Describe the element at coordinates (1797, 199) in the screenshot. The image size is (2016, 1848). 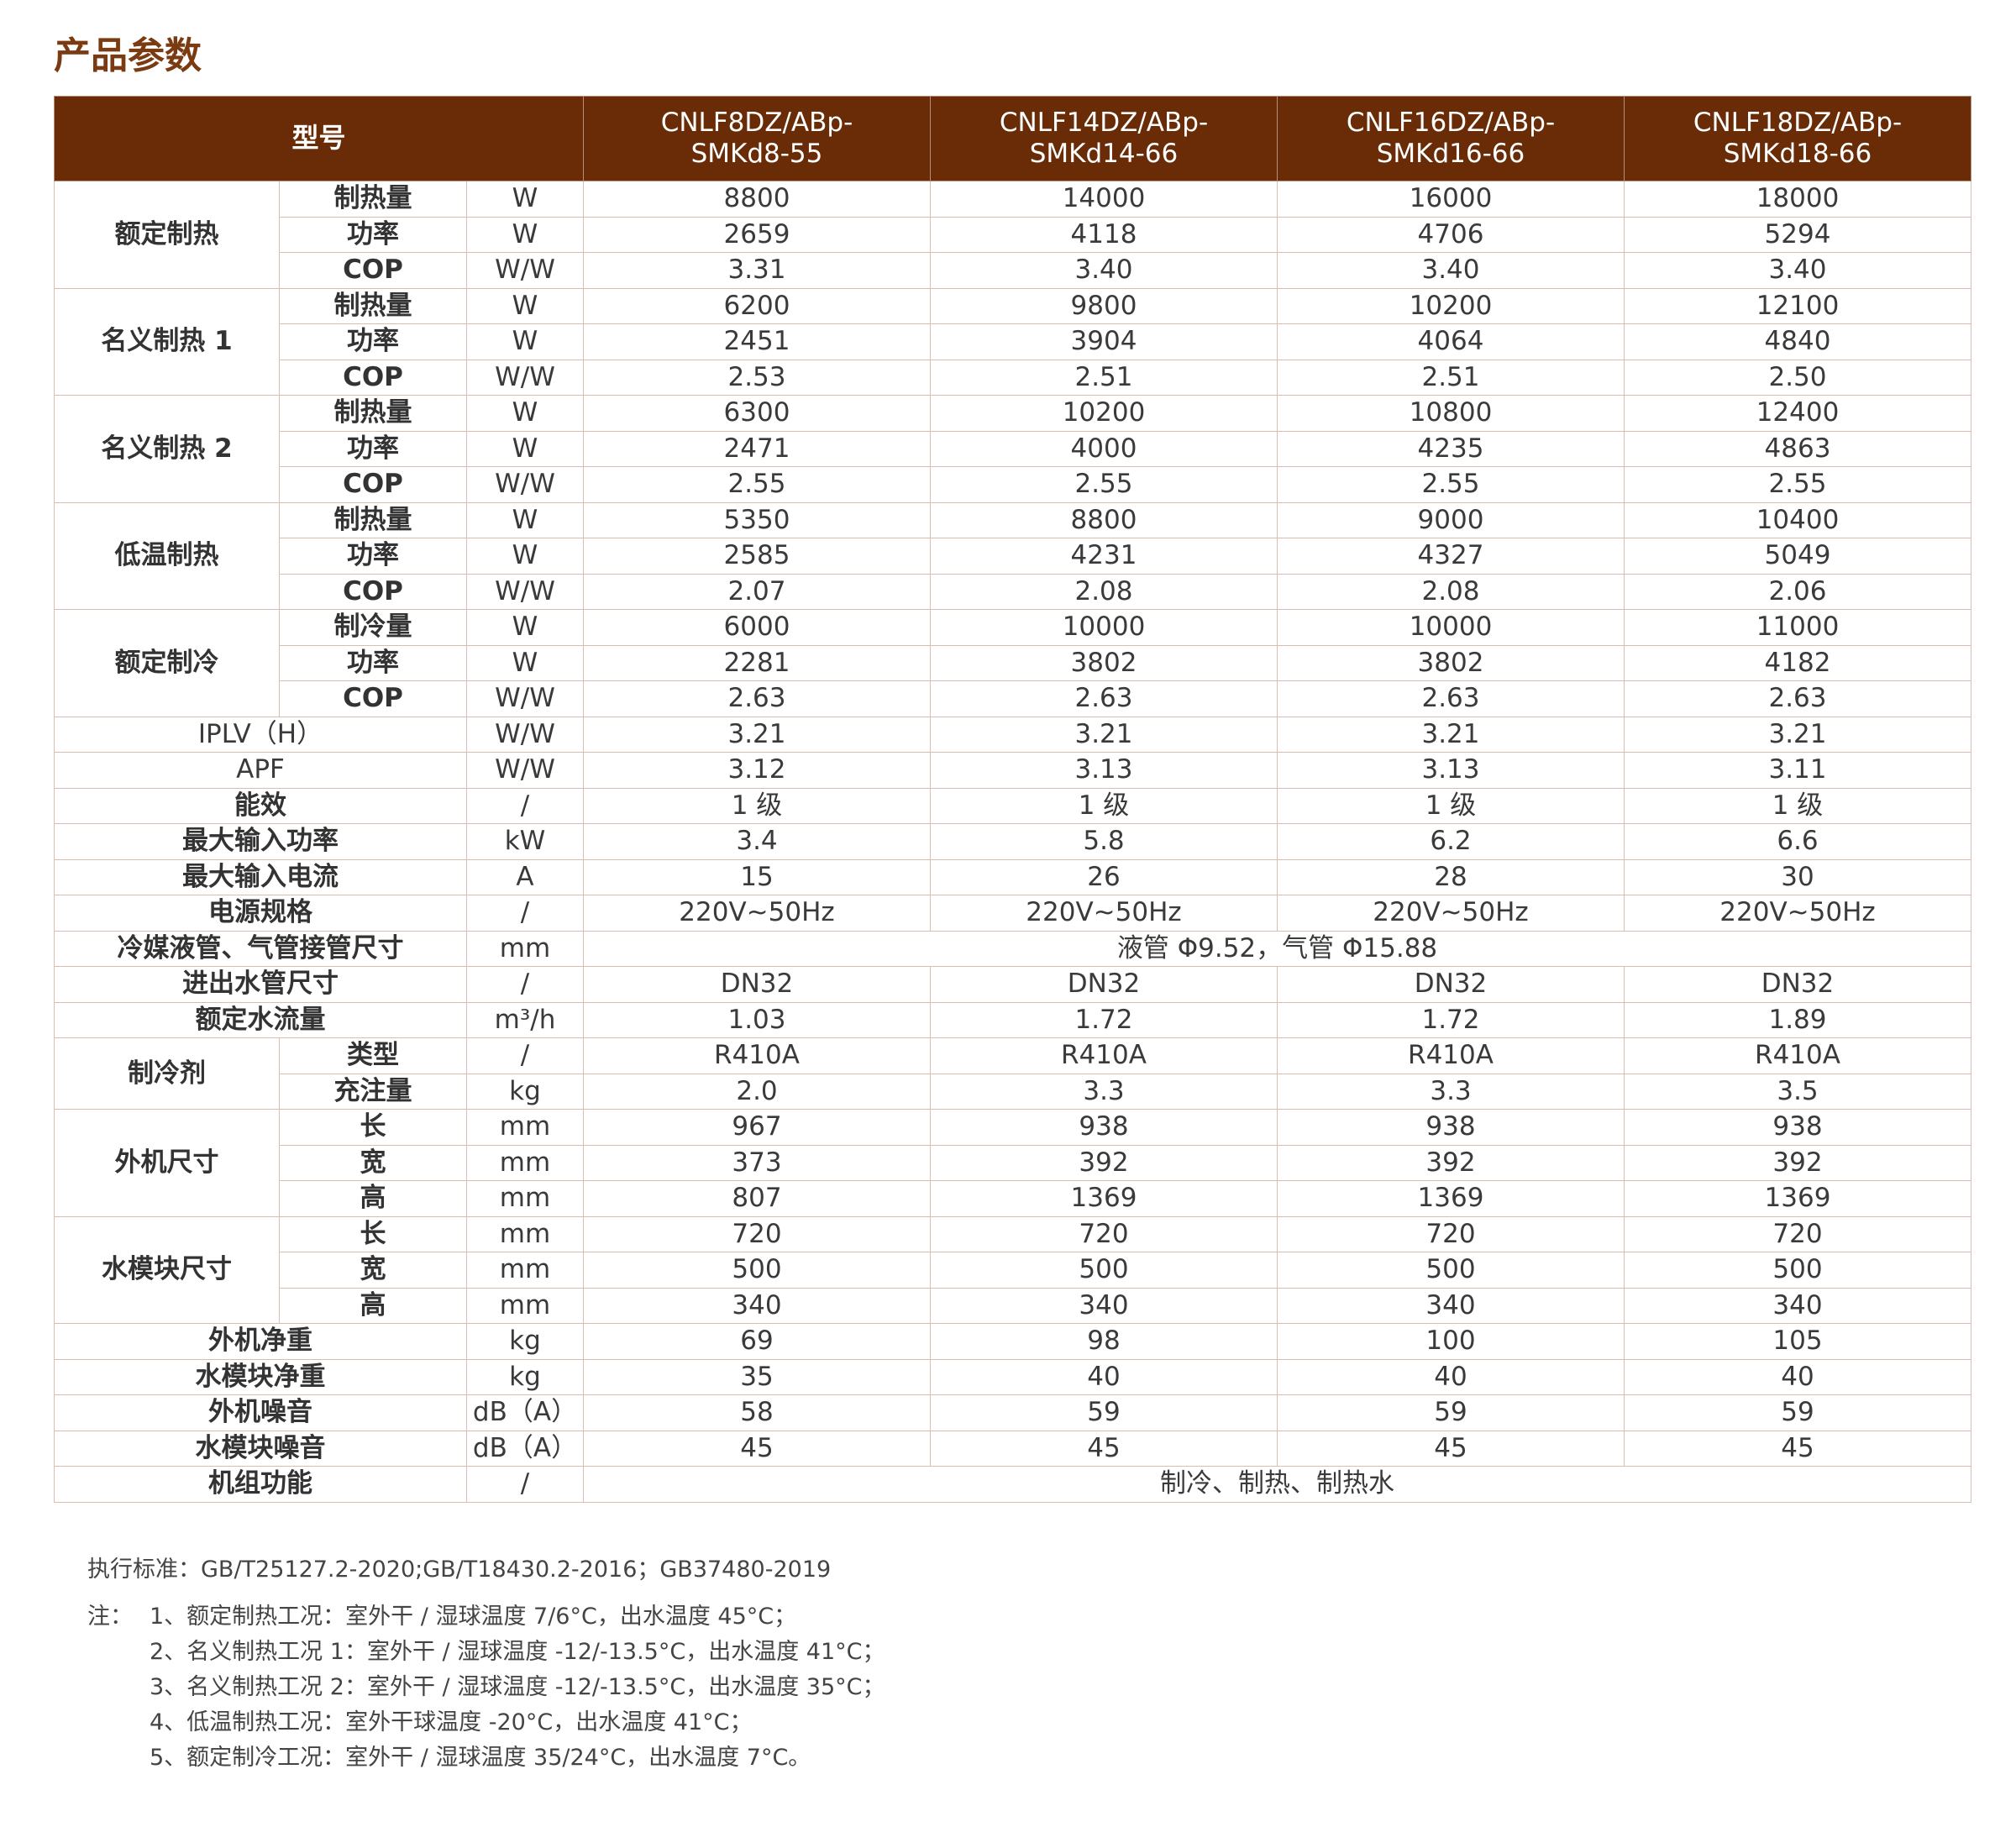
I see `value-cell: 18000` at that location.